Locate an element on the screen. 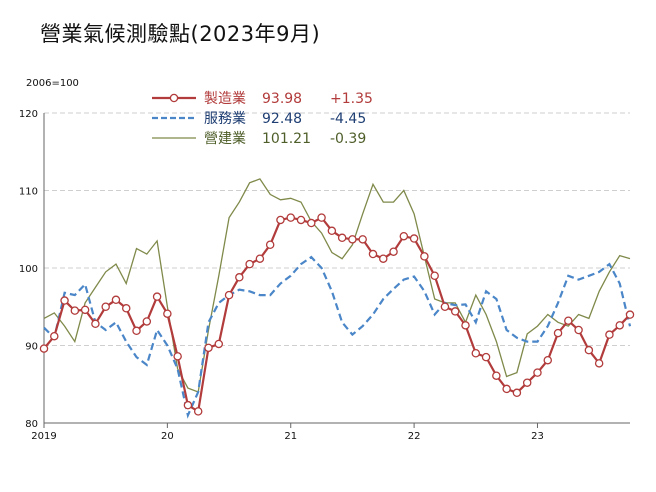  x-tick-label: 23 is located at coordinates (537, 436).